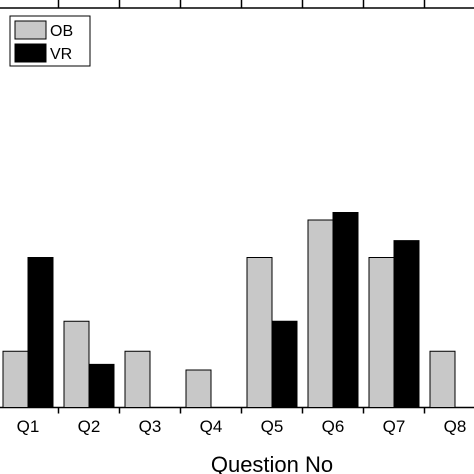  Describe the element at coordinates (15, 379) in the screenshot. I see `bar-ob-q1` at that location.